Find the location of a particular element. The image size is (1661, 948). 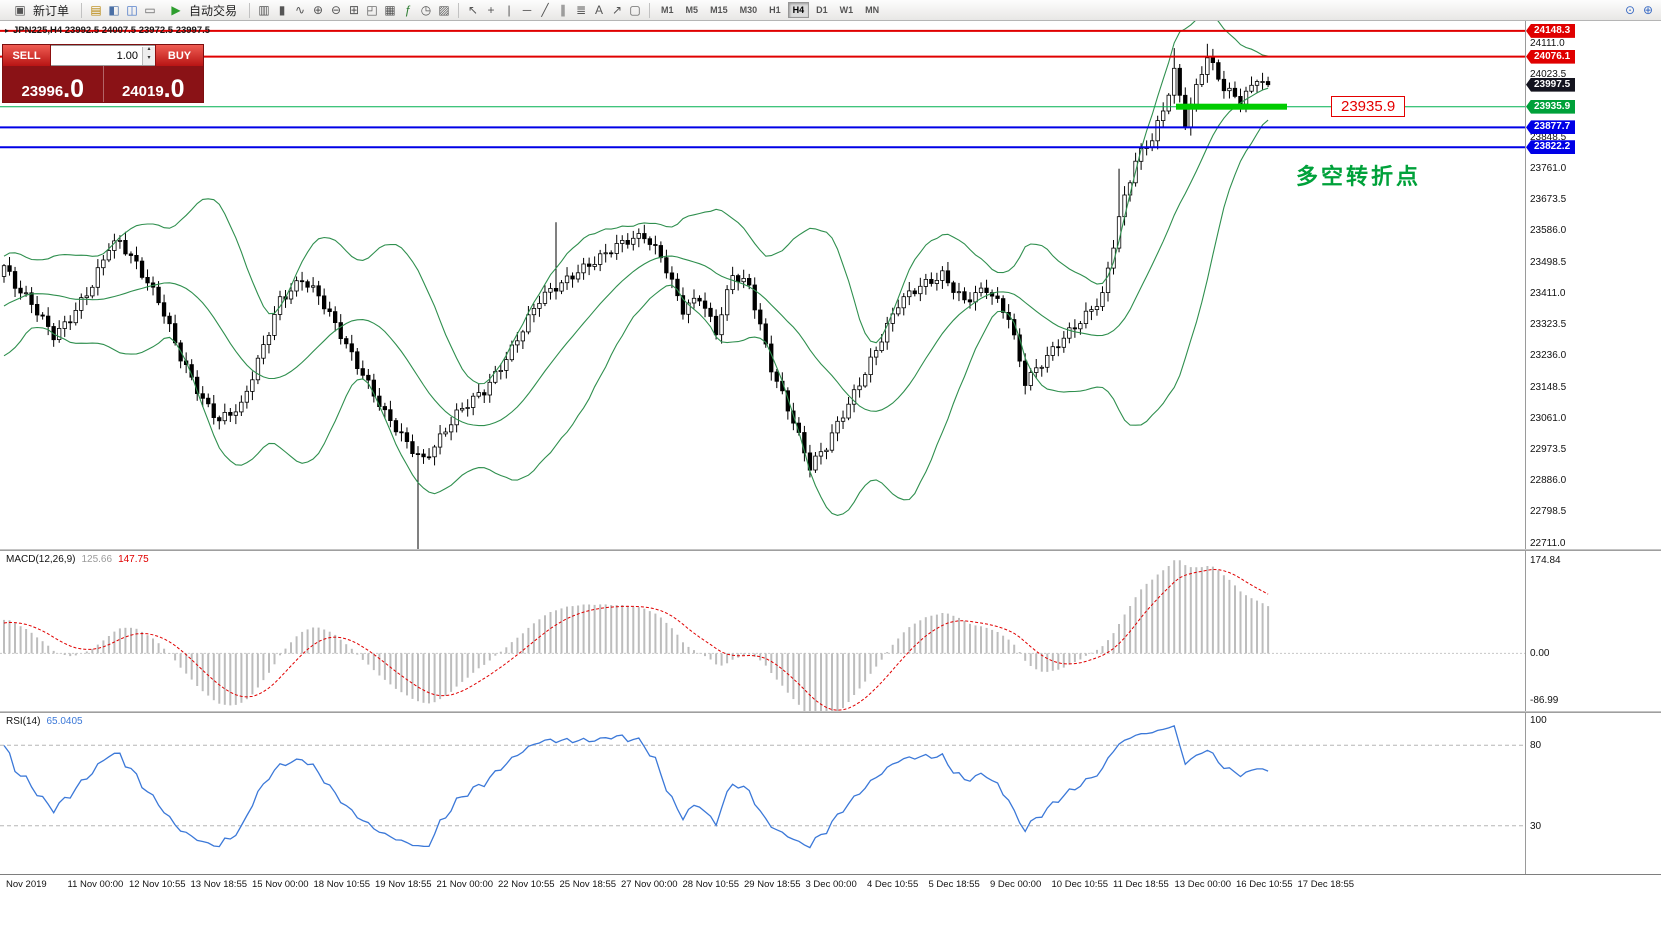

bar-chart-icon: ▥ is located at coordinates (264, 9).